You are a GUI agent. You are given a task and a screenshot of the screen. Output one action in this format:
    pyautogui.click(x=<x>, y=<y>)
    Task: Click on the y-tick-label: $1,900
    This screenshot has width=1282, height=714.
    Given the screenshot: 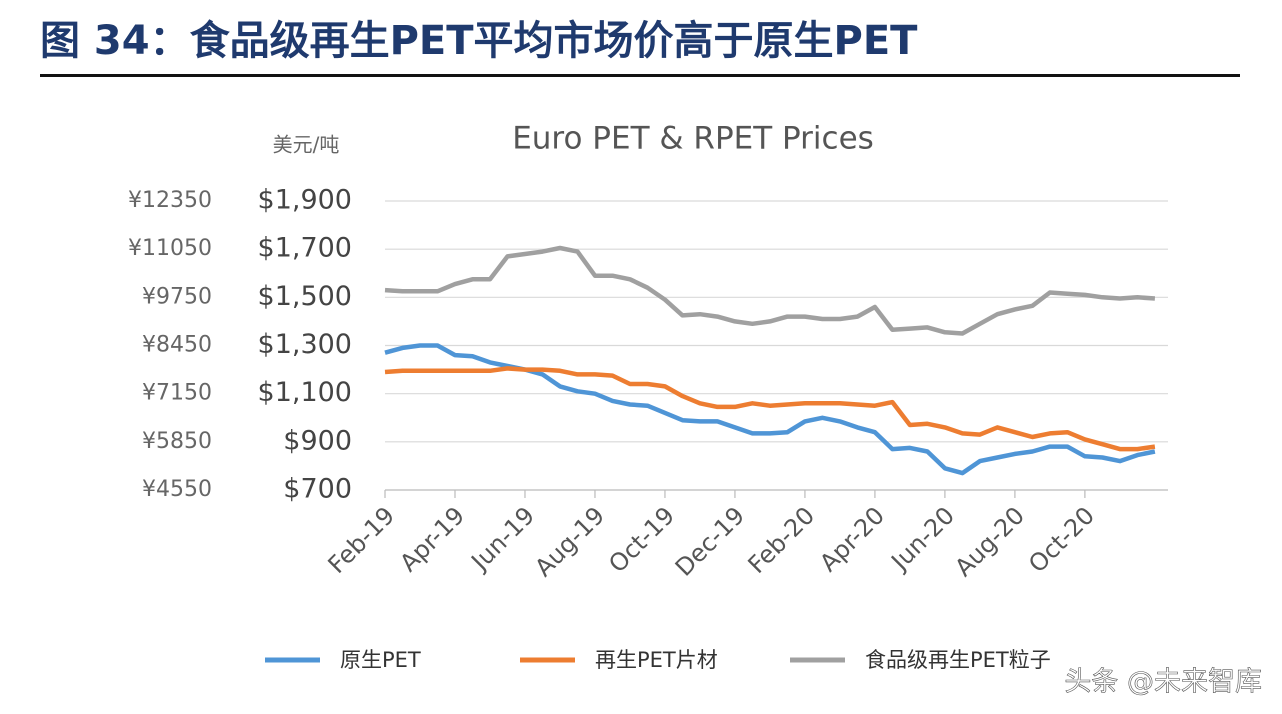 What is the action you would take?
    pyautogui.click(x=305, y=200)
    